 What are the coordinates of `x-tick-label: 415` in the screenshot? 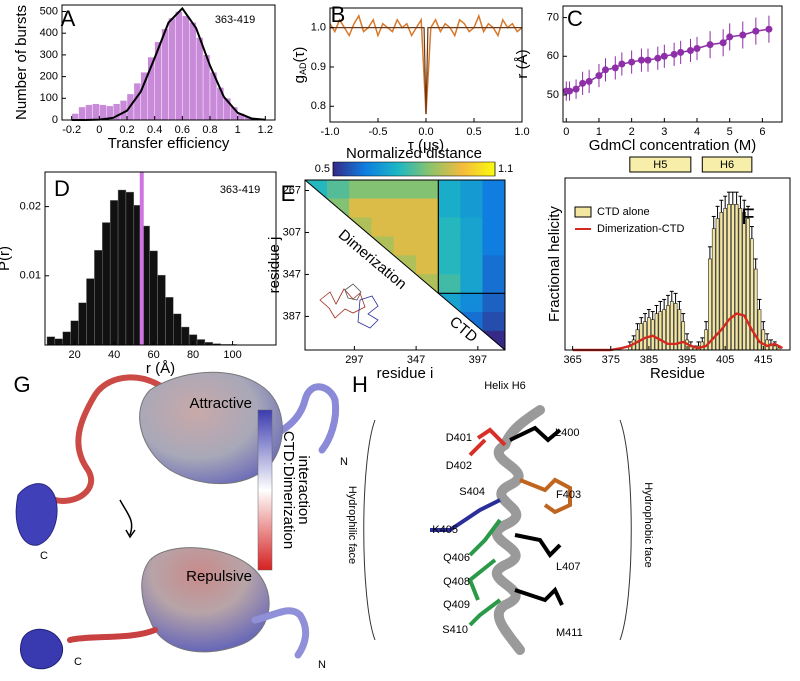 It's located at (763, 360).